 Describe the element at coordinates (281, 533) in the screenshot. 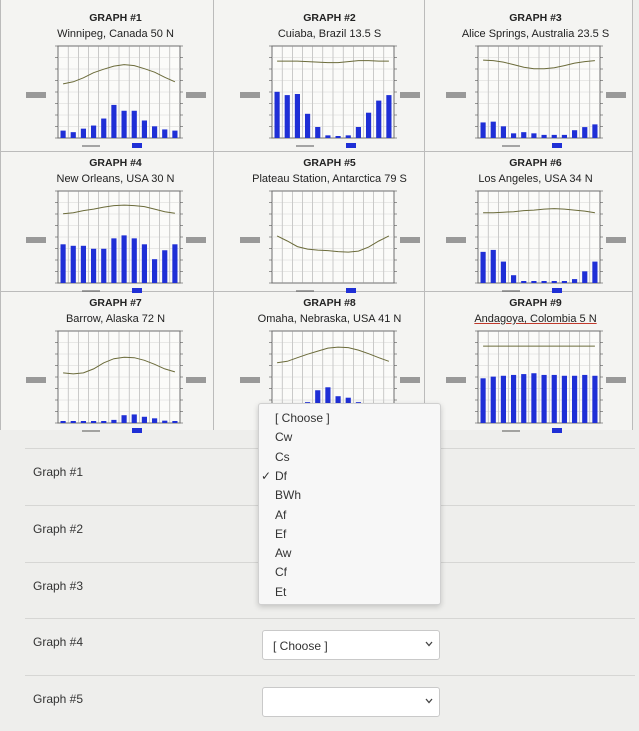

I see `dropdown-option-label: Ef` at that location.